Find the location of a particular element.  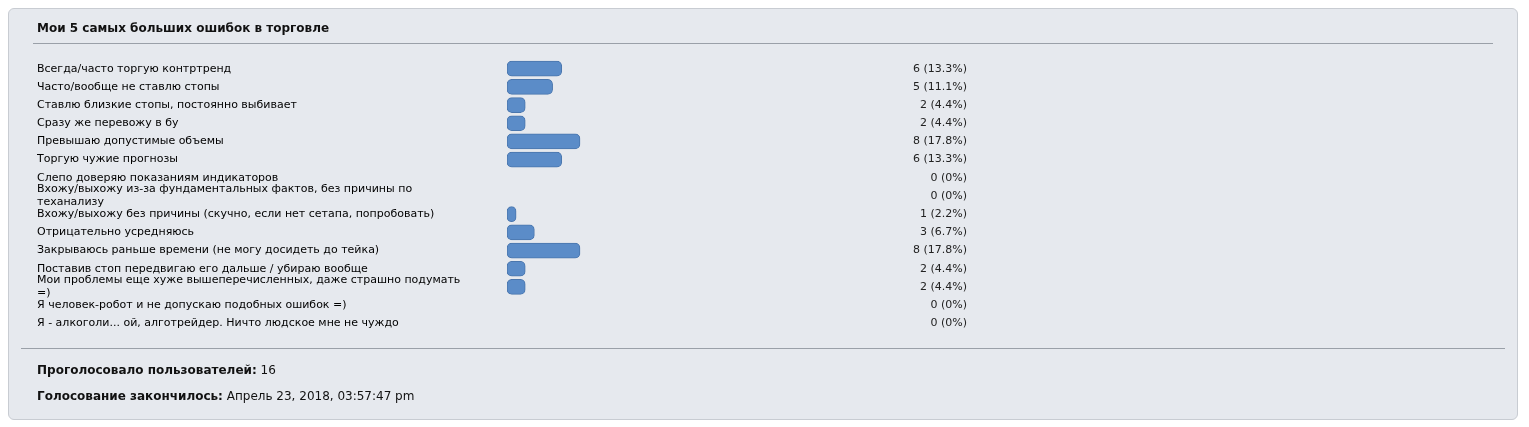

y-tick-label: Поставив стоп передвигаю его дальше / убираю вообще is located at coordinates (203, 268).